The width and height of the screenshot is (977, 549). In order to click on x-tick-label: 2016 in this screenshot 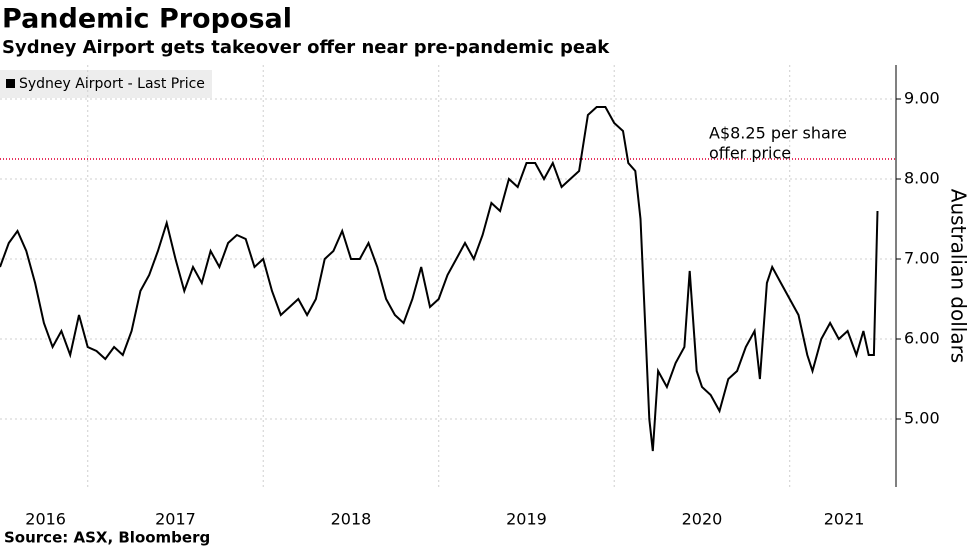, I will do `click(45, 519)`.